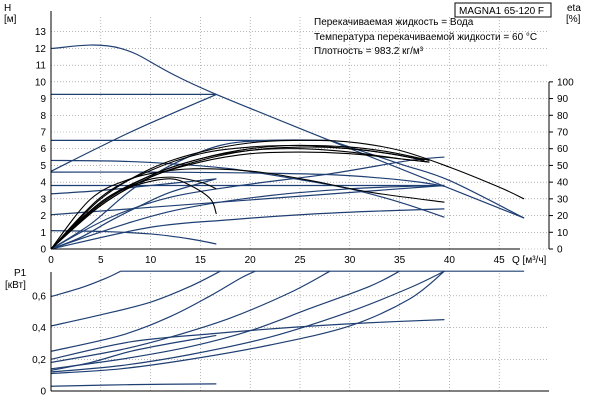 The width and height of the screenshot is (600, 400). I want to click on flow-x-tick-label: 45, so click(500, 260).